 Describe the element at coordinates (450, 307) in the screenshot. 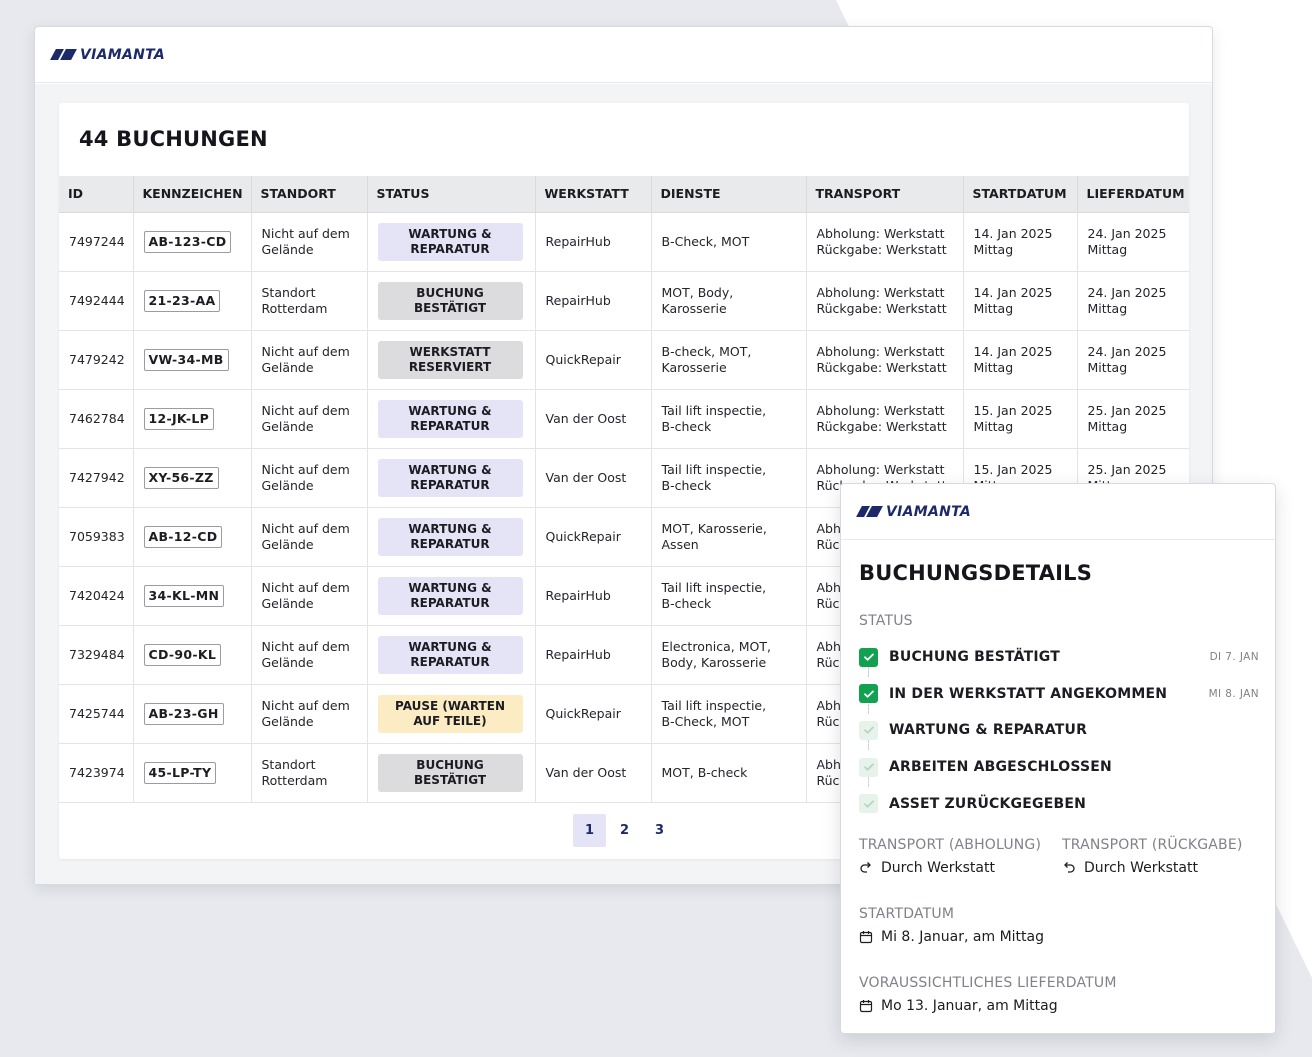

I see `status-line: BESTÄTIGT` at that location.